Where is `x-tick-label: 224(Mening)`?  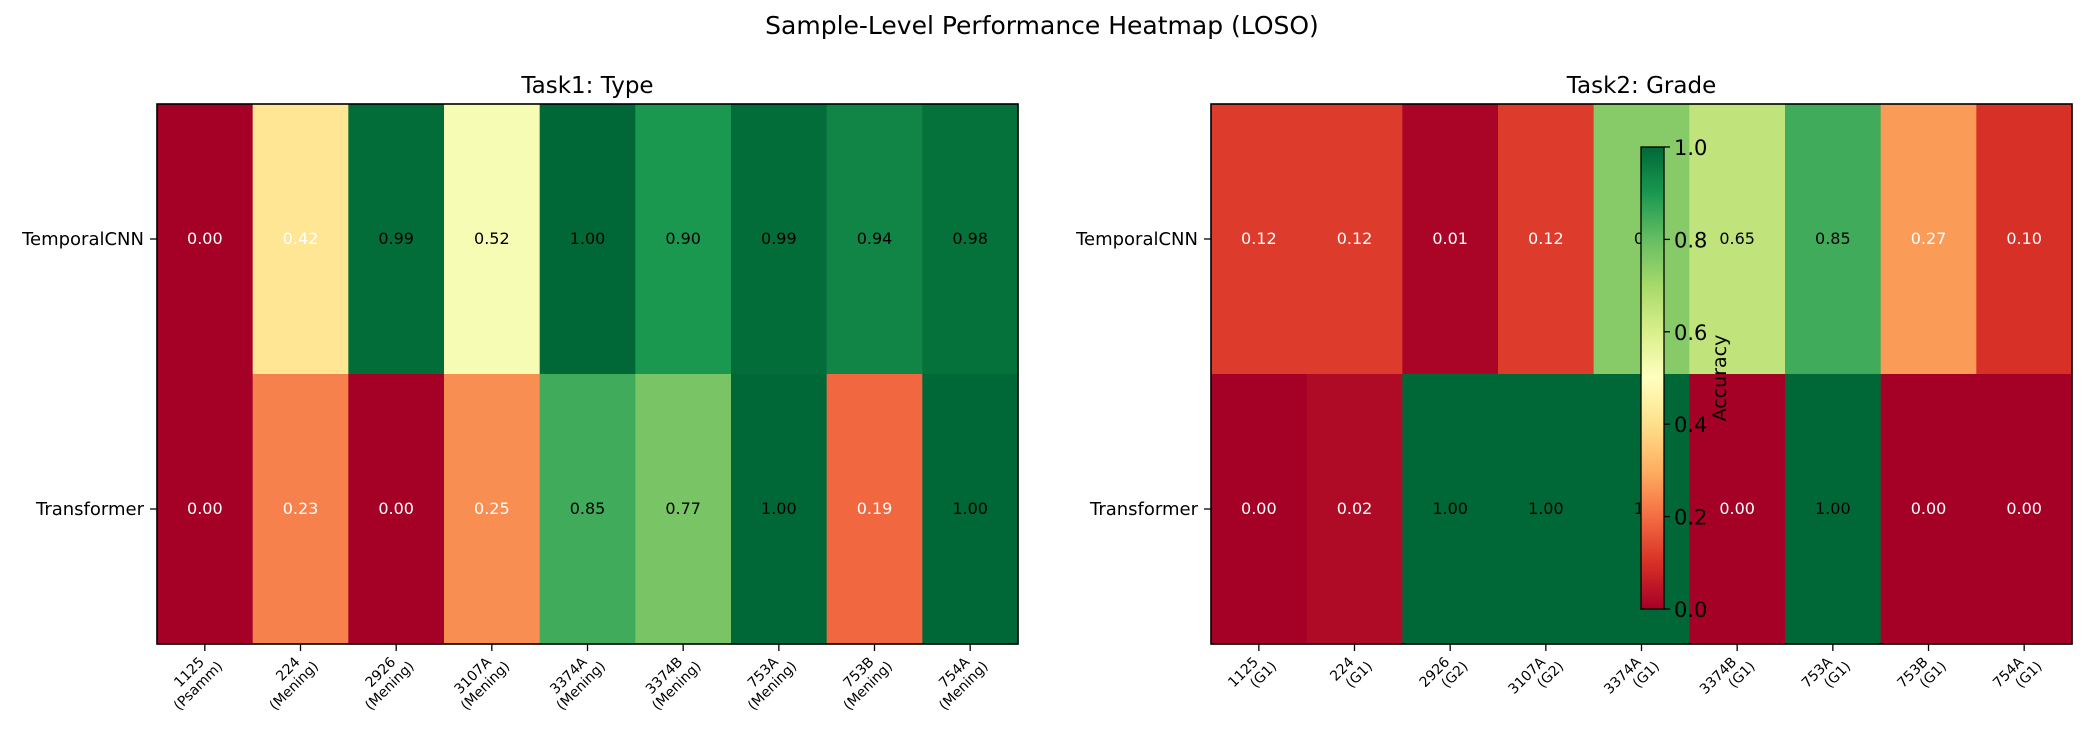 x-tick-label: 224(Mening) is located at coordinates (288, 680).